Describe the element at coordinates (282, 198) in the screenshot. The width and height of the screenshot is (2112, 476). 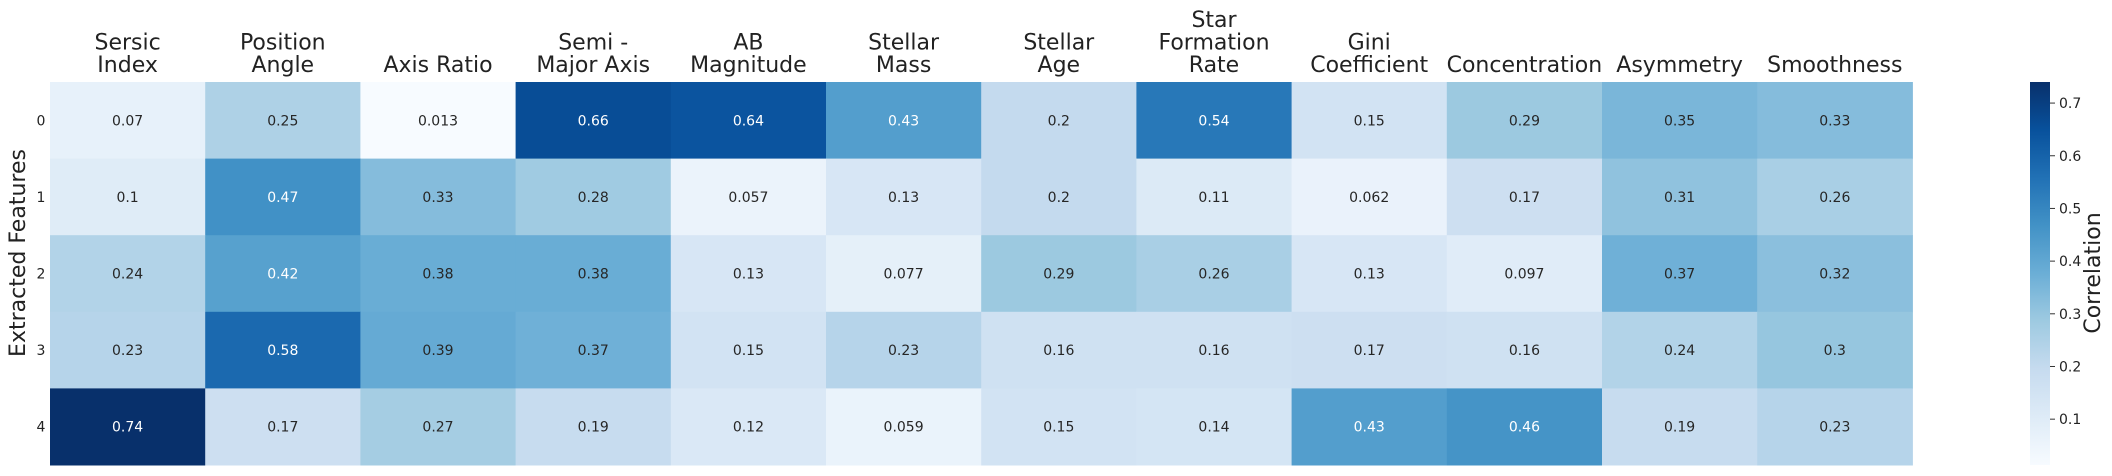
I see `cell-value-label: 0.47` at that location.